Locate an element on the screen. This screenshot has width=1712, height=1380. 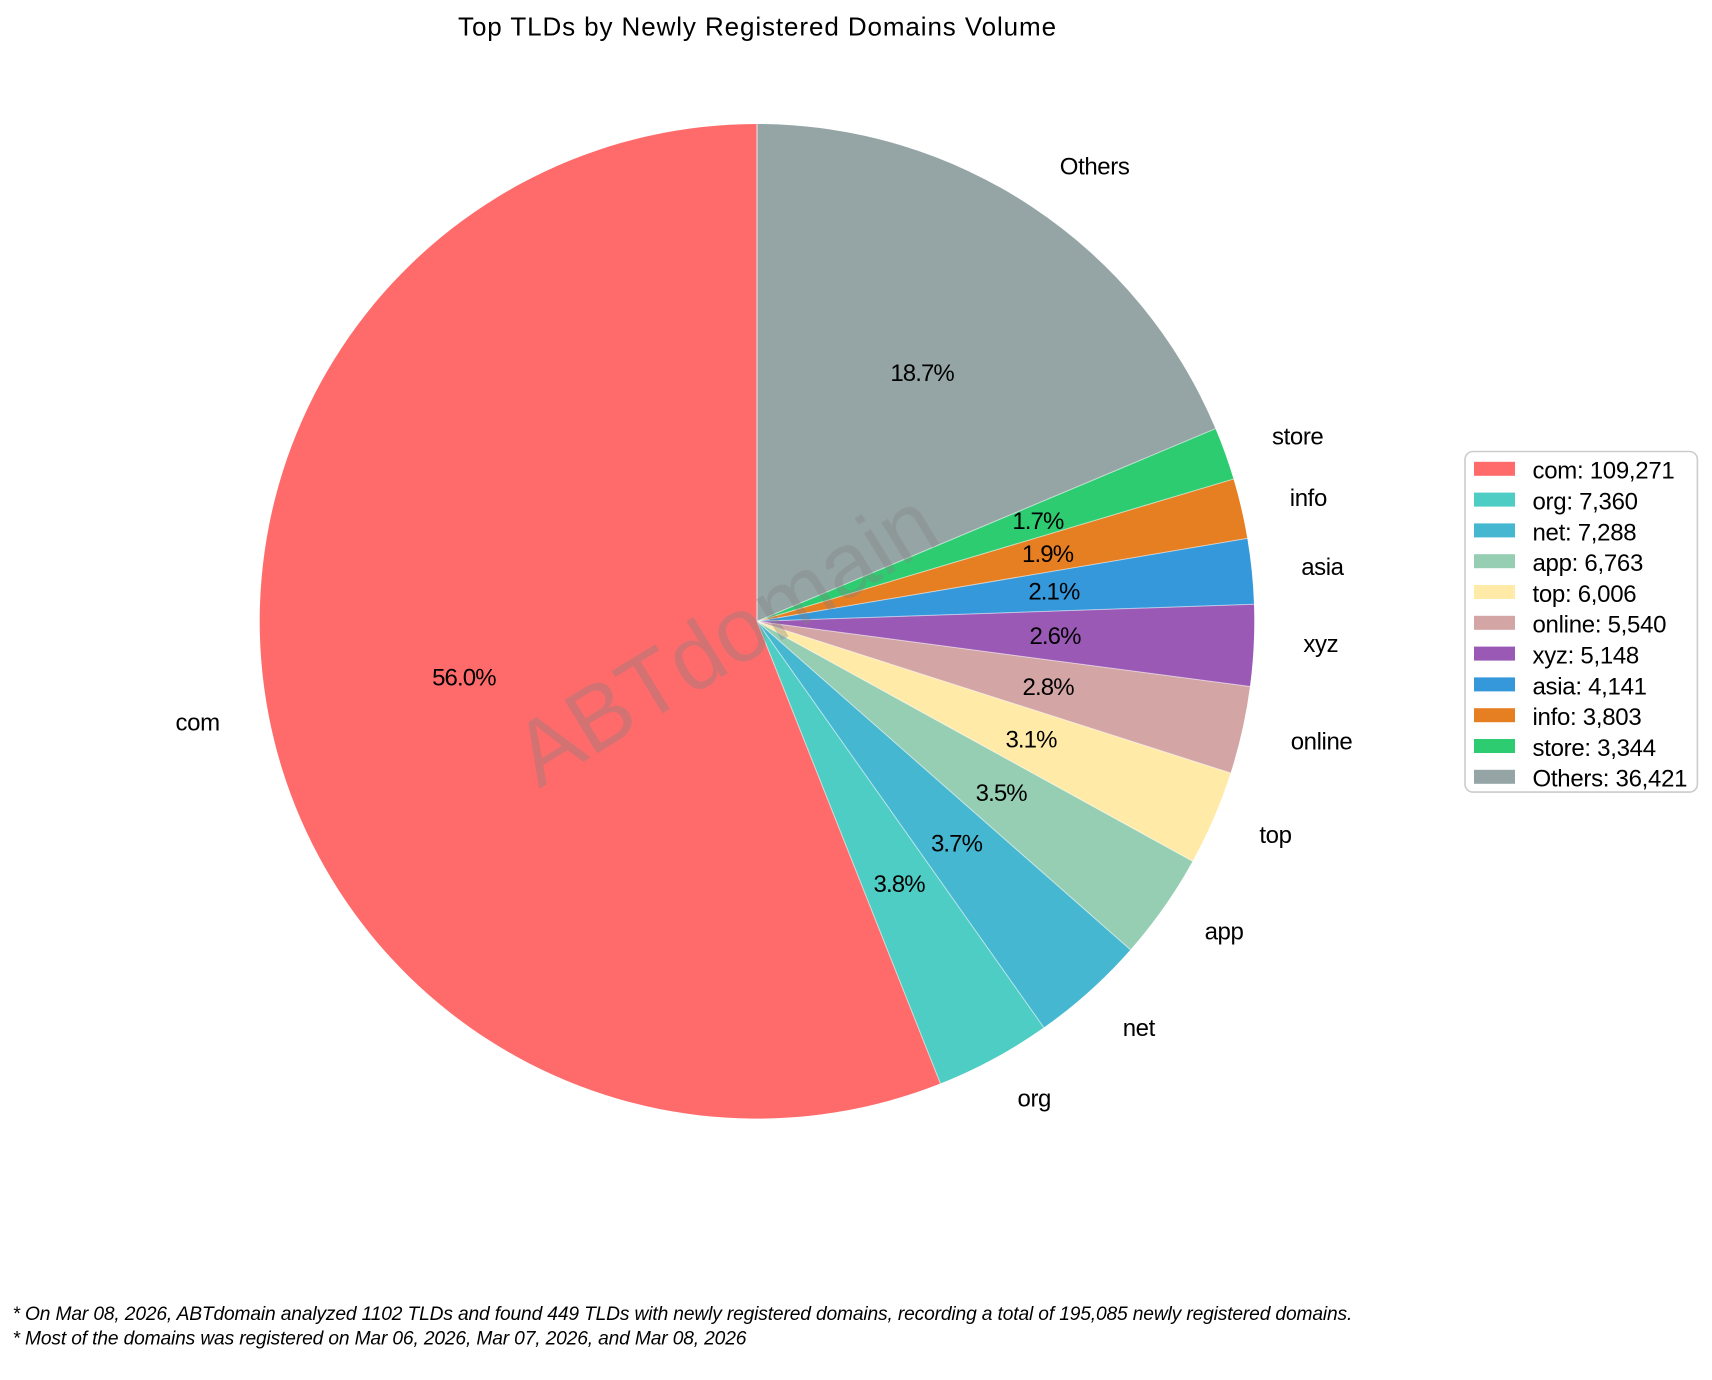
svg-text: top is located at coordinates (1275, 835).